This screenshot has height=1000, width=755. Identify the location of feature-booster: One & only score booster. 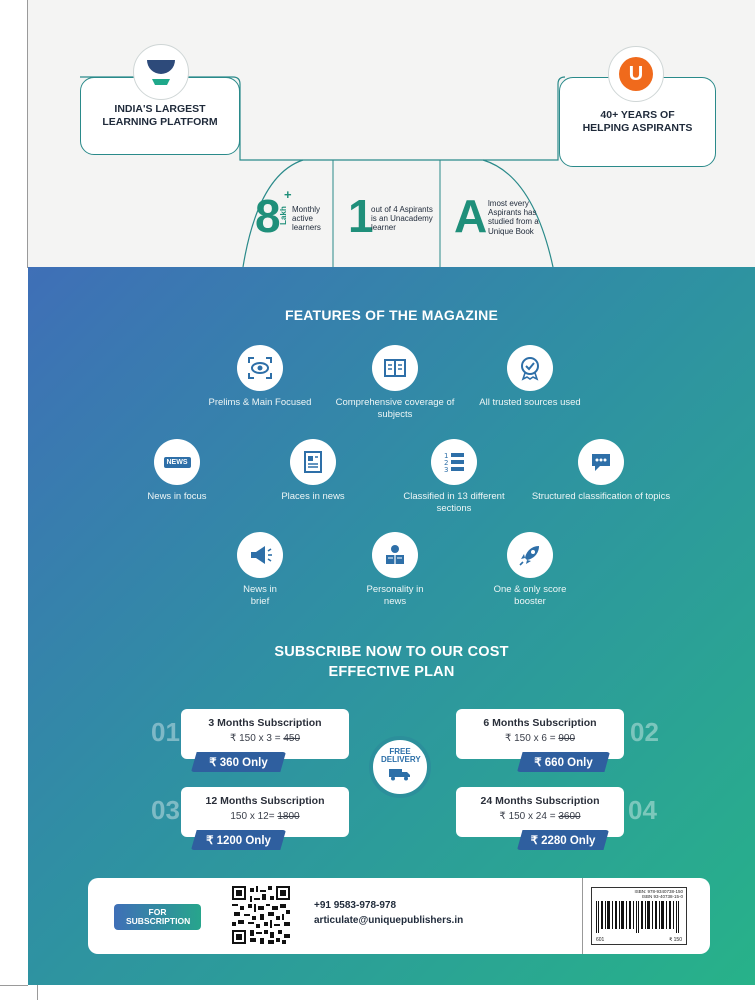
(530, 570).